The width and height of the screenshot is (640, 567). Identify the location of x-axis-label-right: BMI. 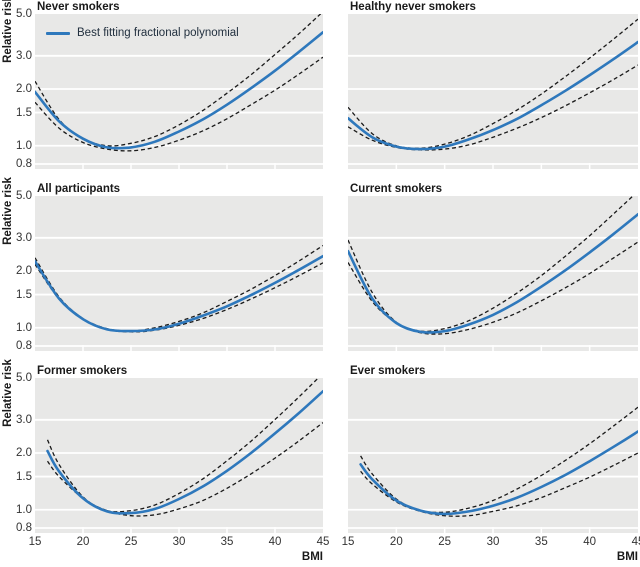
(627, 557).